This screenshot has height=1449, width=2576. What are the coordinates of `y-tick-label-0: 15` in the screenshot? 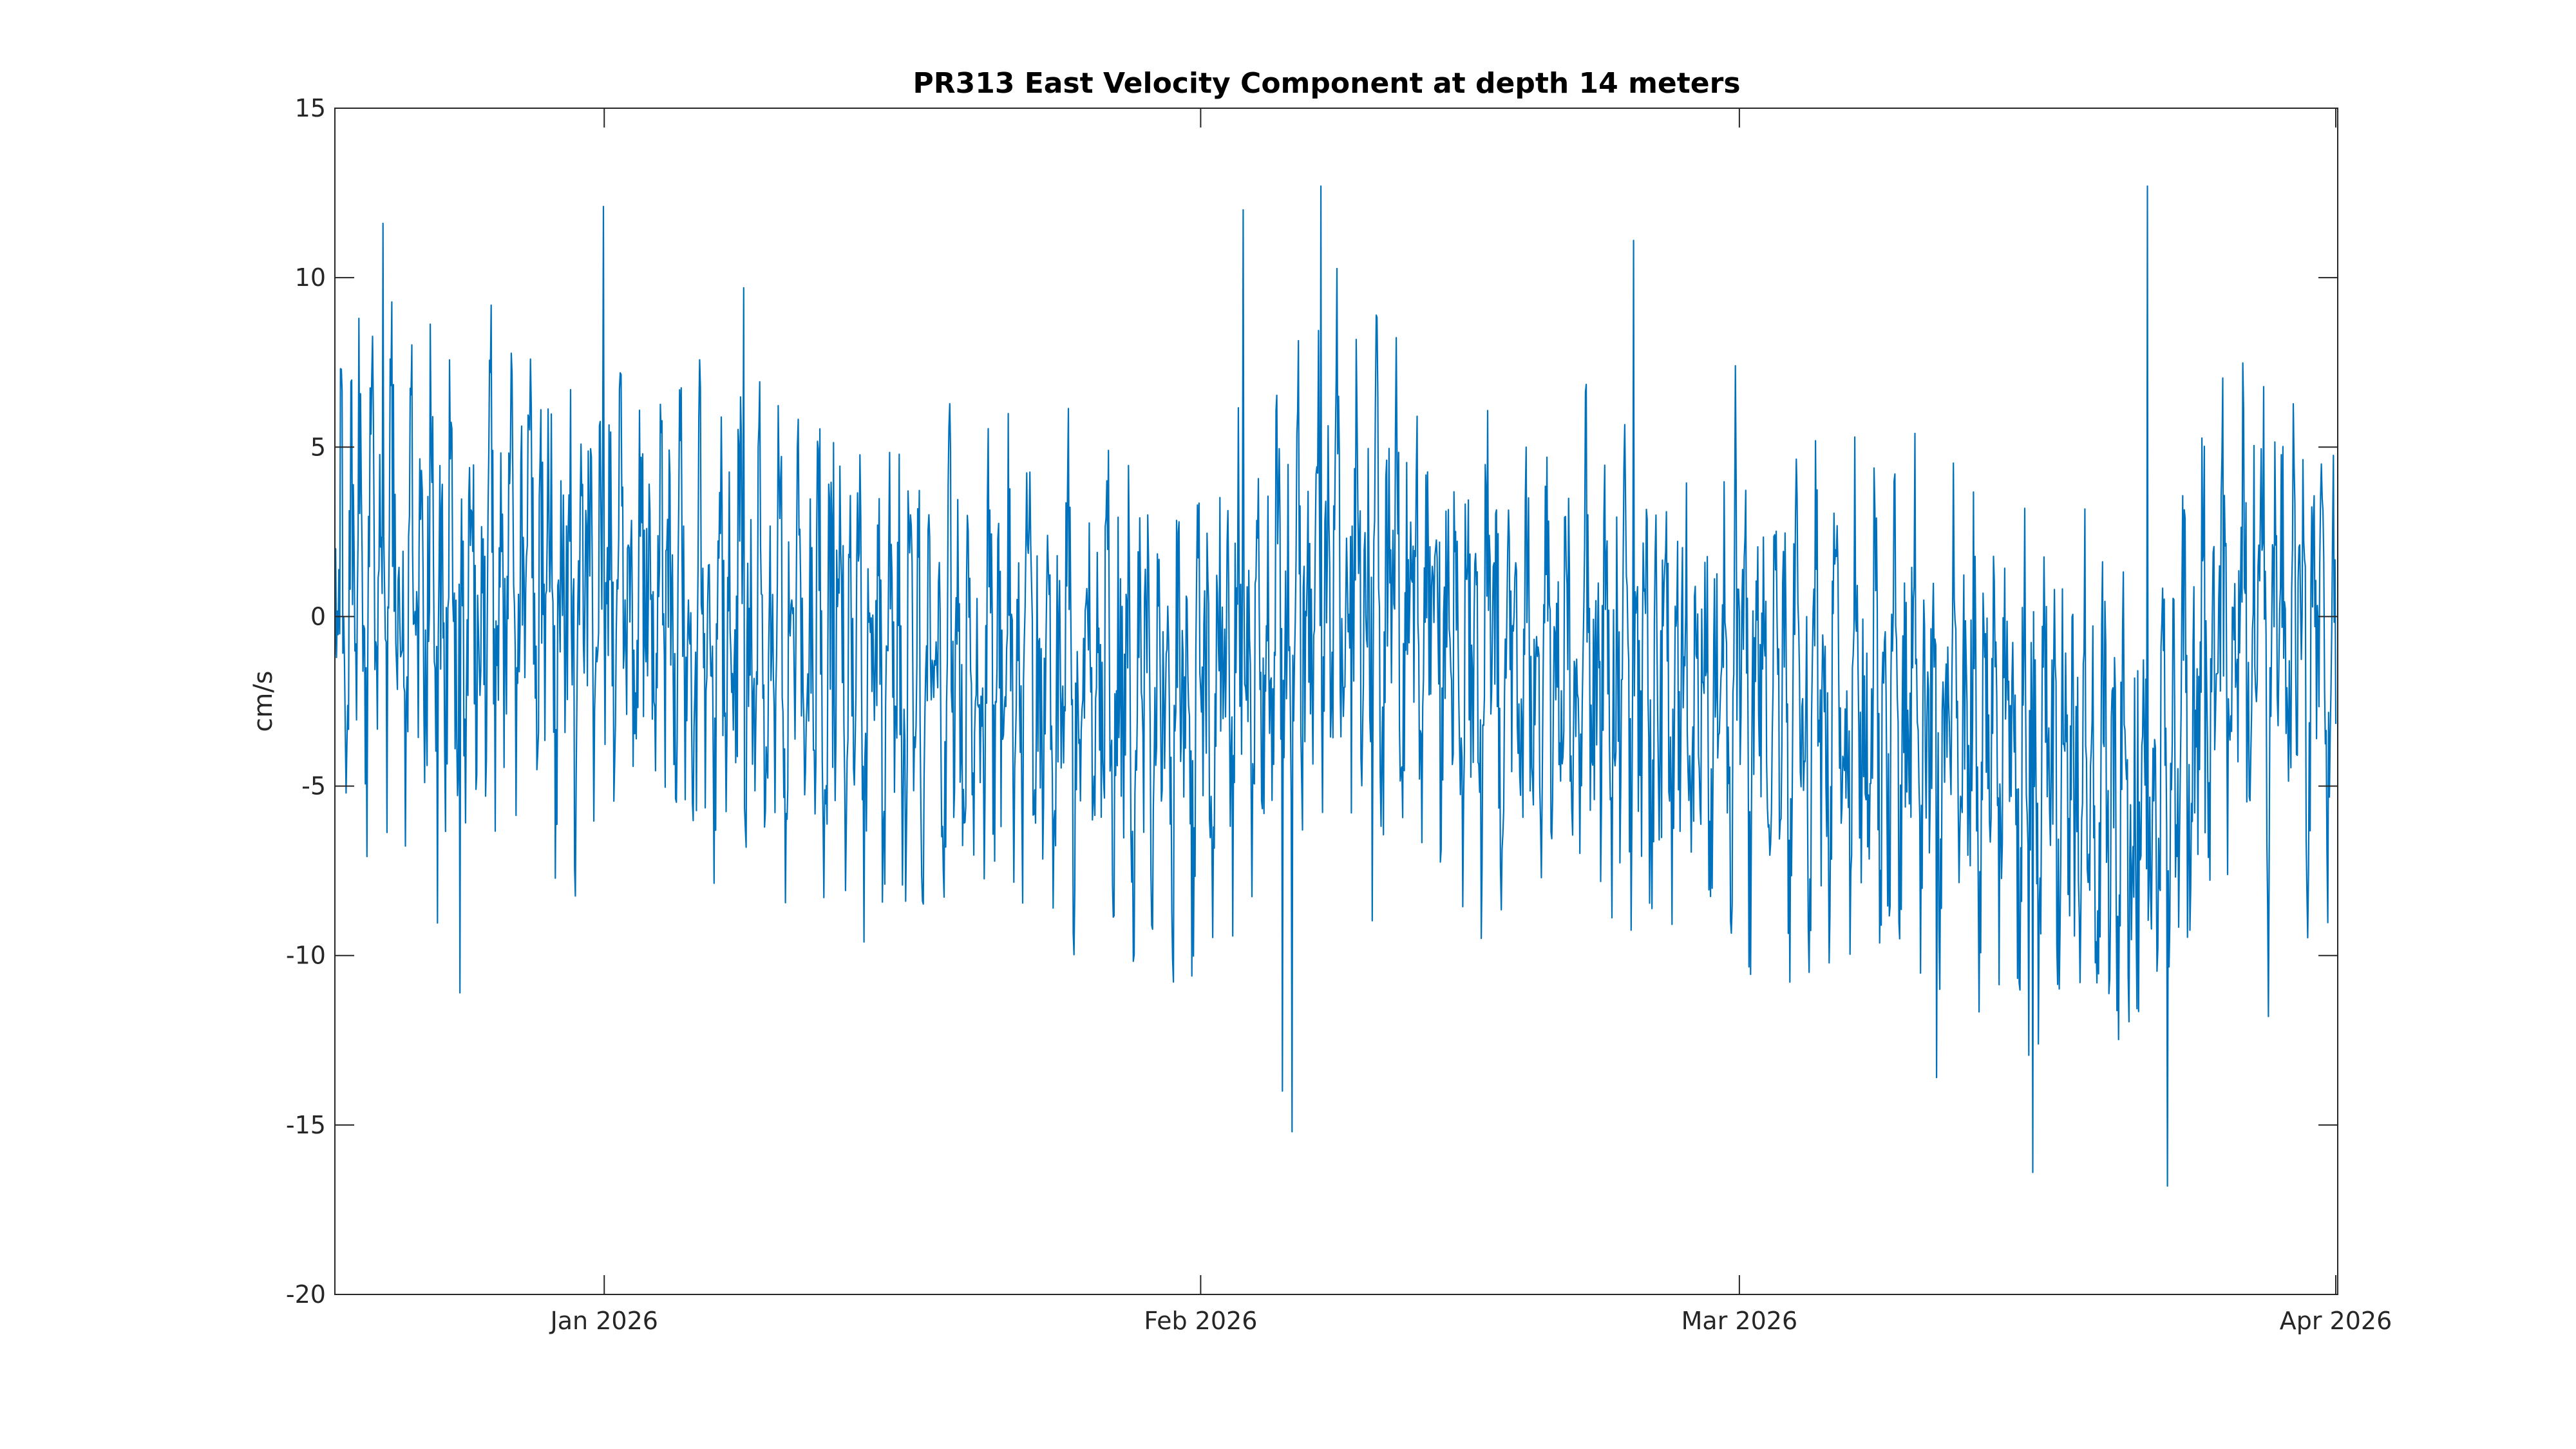 It's located at (310, 108).